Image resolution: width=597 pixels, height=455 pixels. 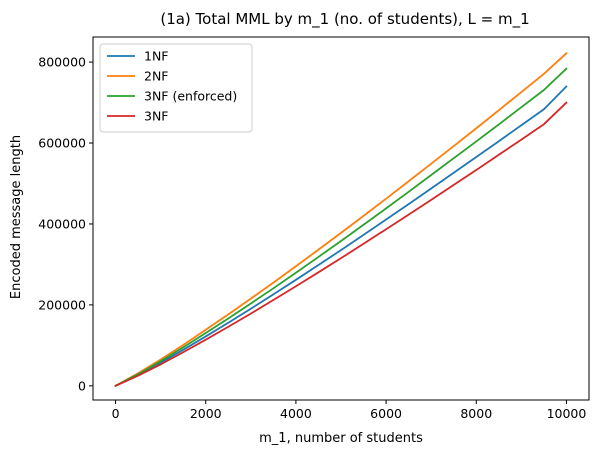 I want to click on x-axis-label: m_1, number of students, so click(x=341, y=438).